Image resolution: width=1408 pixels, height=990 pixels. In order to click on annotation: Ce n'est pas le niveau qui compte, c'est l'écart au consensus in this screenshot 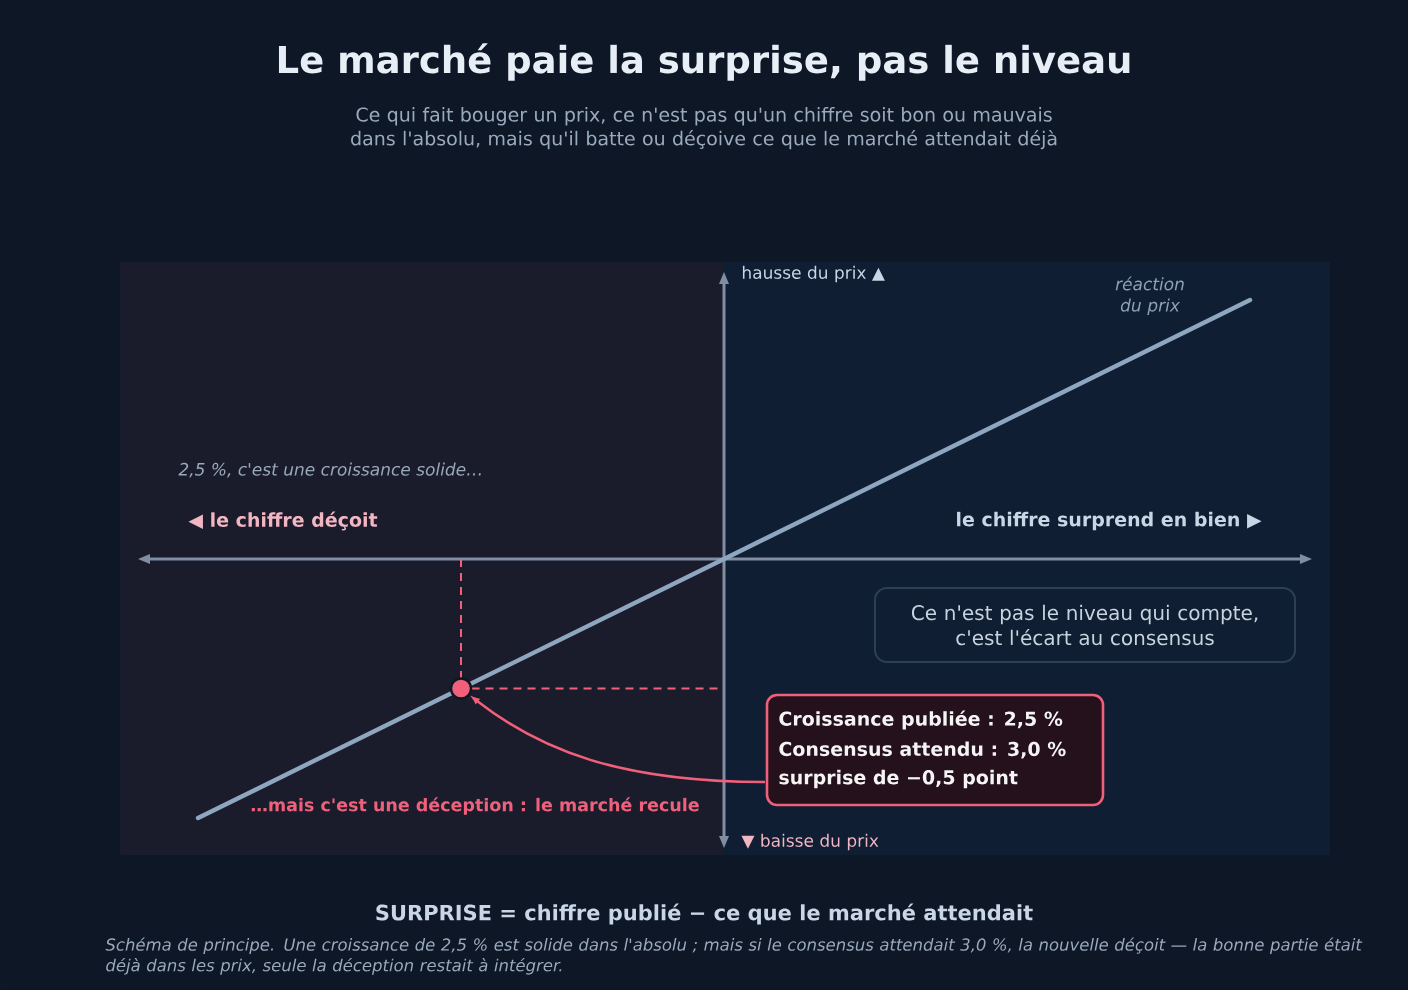, I will do `click(1084, 625)`.